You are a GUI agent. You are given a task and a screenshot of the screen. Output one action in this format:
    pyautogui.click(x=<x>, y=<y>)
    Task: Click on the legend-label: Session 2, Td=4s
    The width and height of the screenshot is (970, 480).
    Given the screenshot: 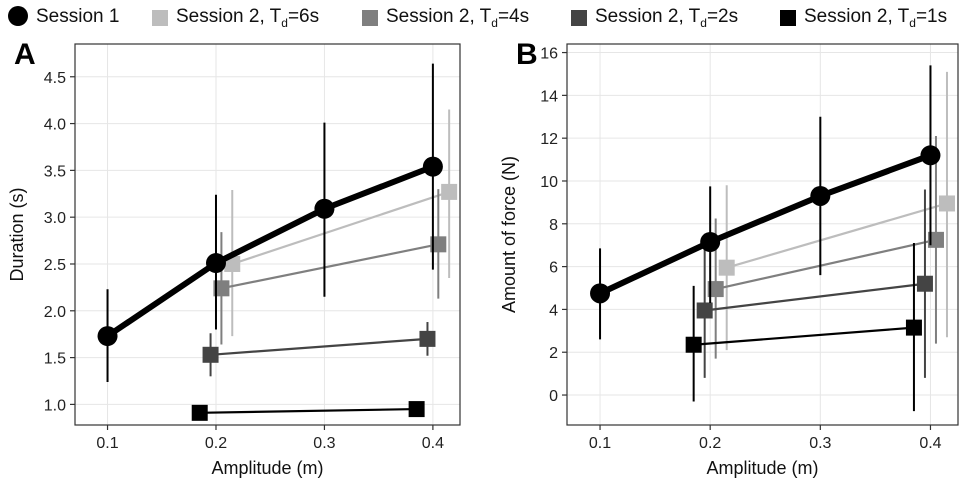 What is the action you would take?
    pyautogui.click(x=458, y=18)
    